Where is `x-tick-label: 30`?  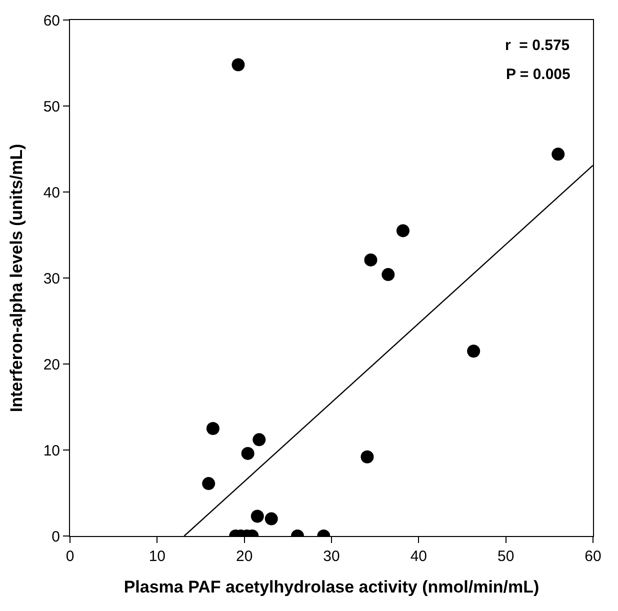 x-tick-label: 30 is located at coordinates (331, 556).